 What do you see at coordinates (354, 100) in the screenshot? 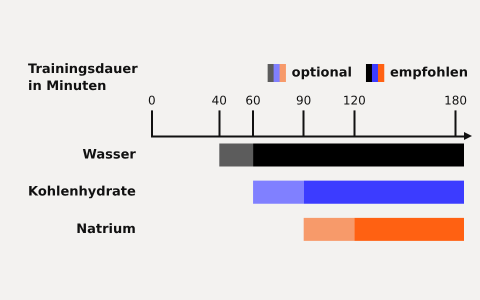
I see `x-tick-label: 120` at bounding box center [354, 100].